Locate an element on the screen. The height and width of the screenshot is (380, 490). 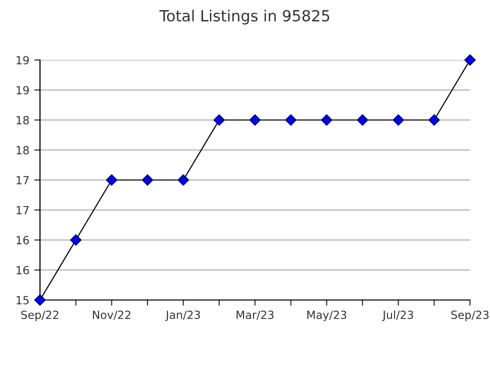
x-tick-label: May/23 is located at coordinates (326, 316).